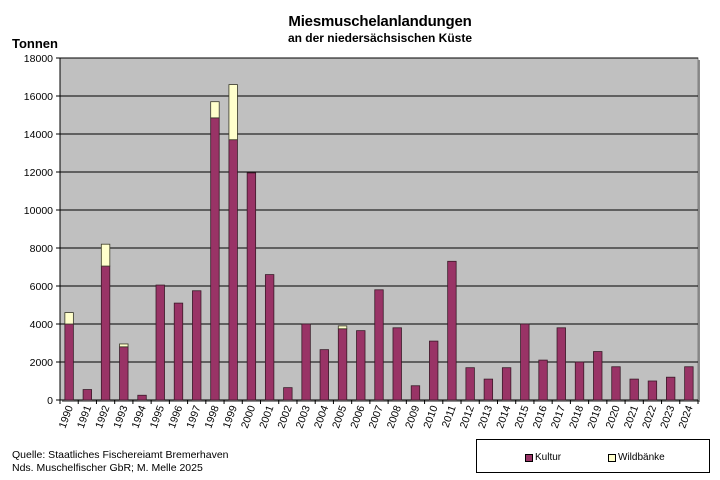  I want to click on x-tick-label: 2020, so click(613, 417).